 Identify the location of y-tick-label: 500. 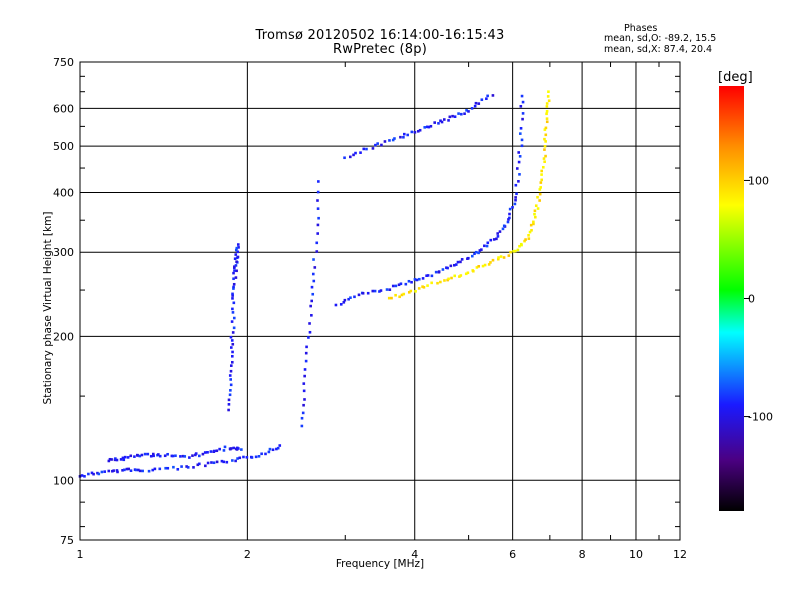
(63, 146).